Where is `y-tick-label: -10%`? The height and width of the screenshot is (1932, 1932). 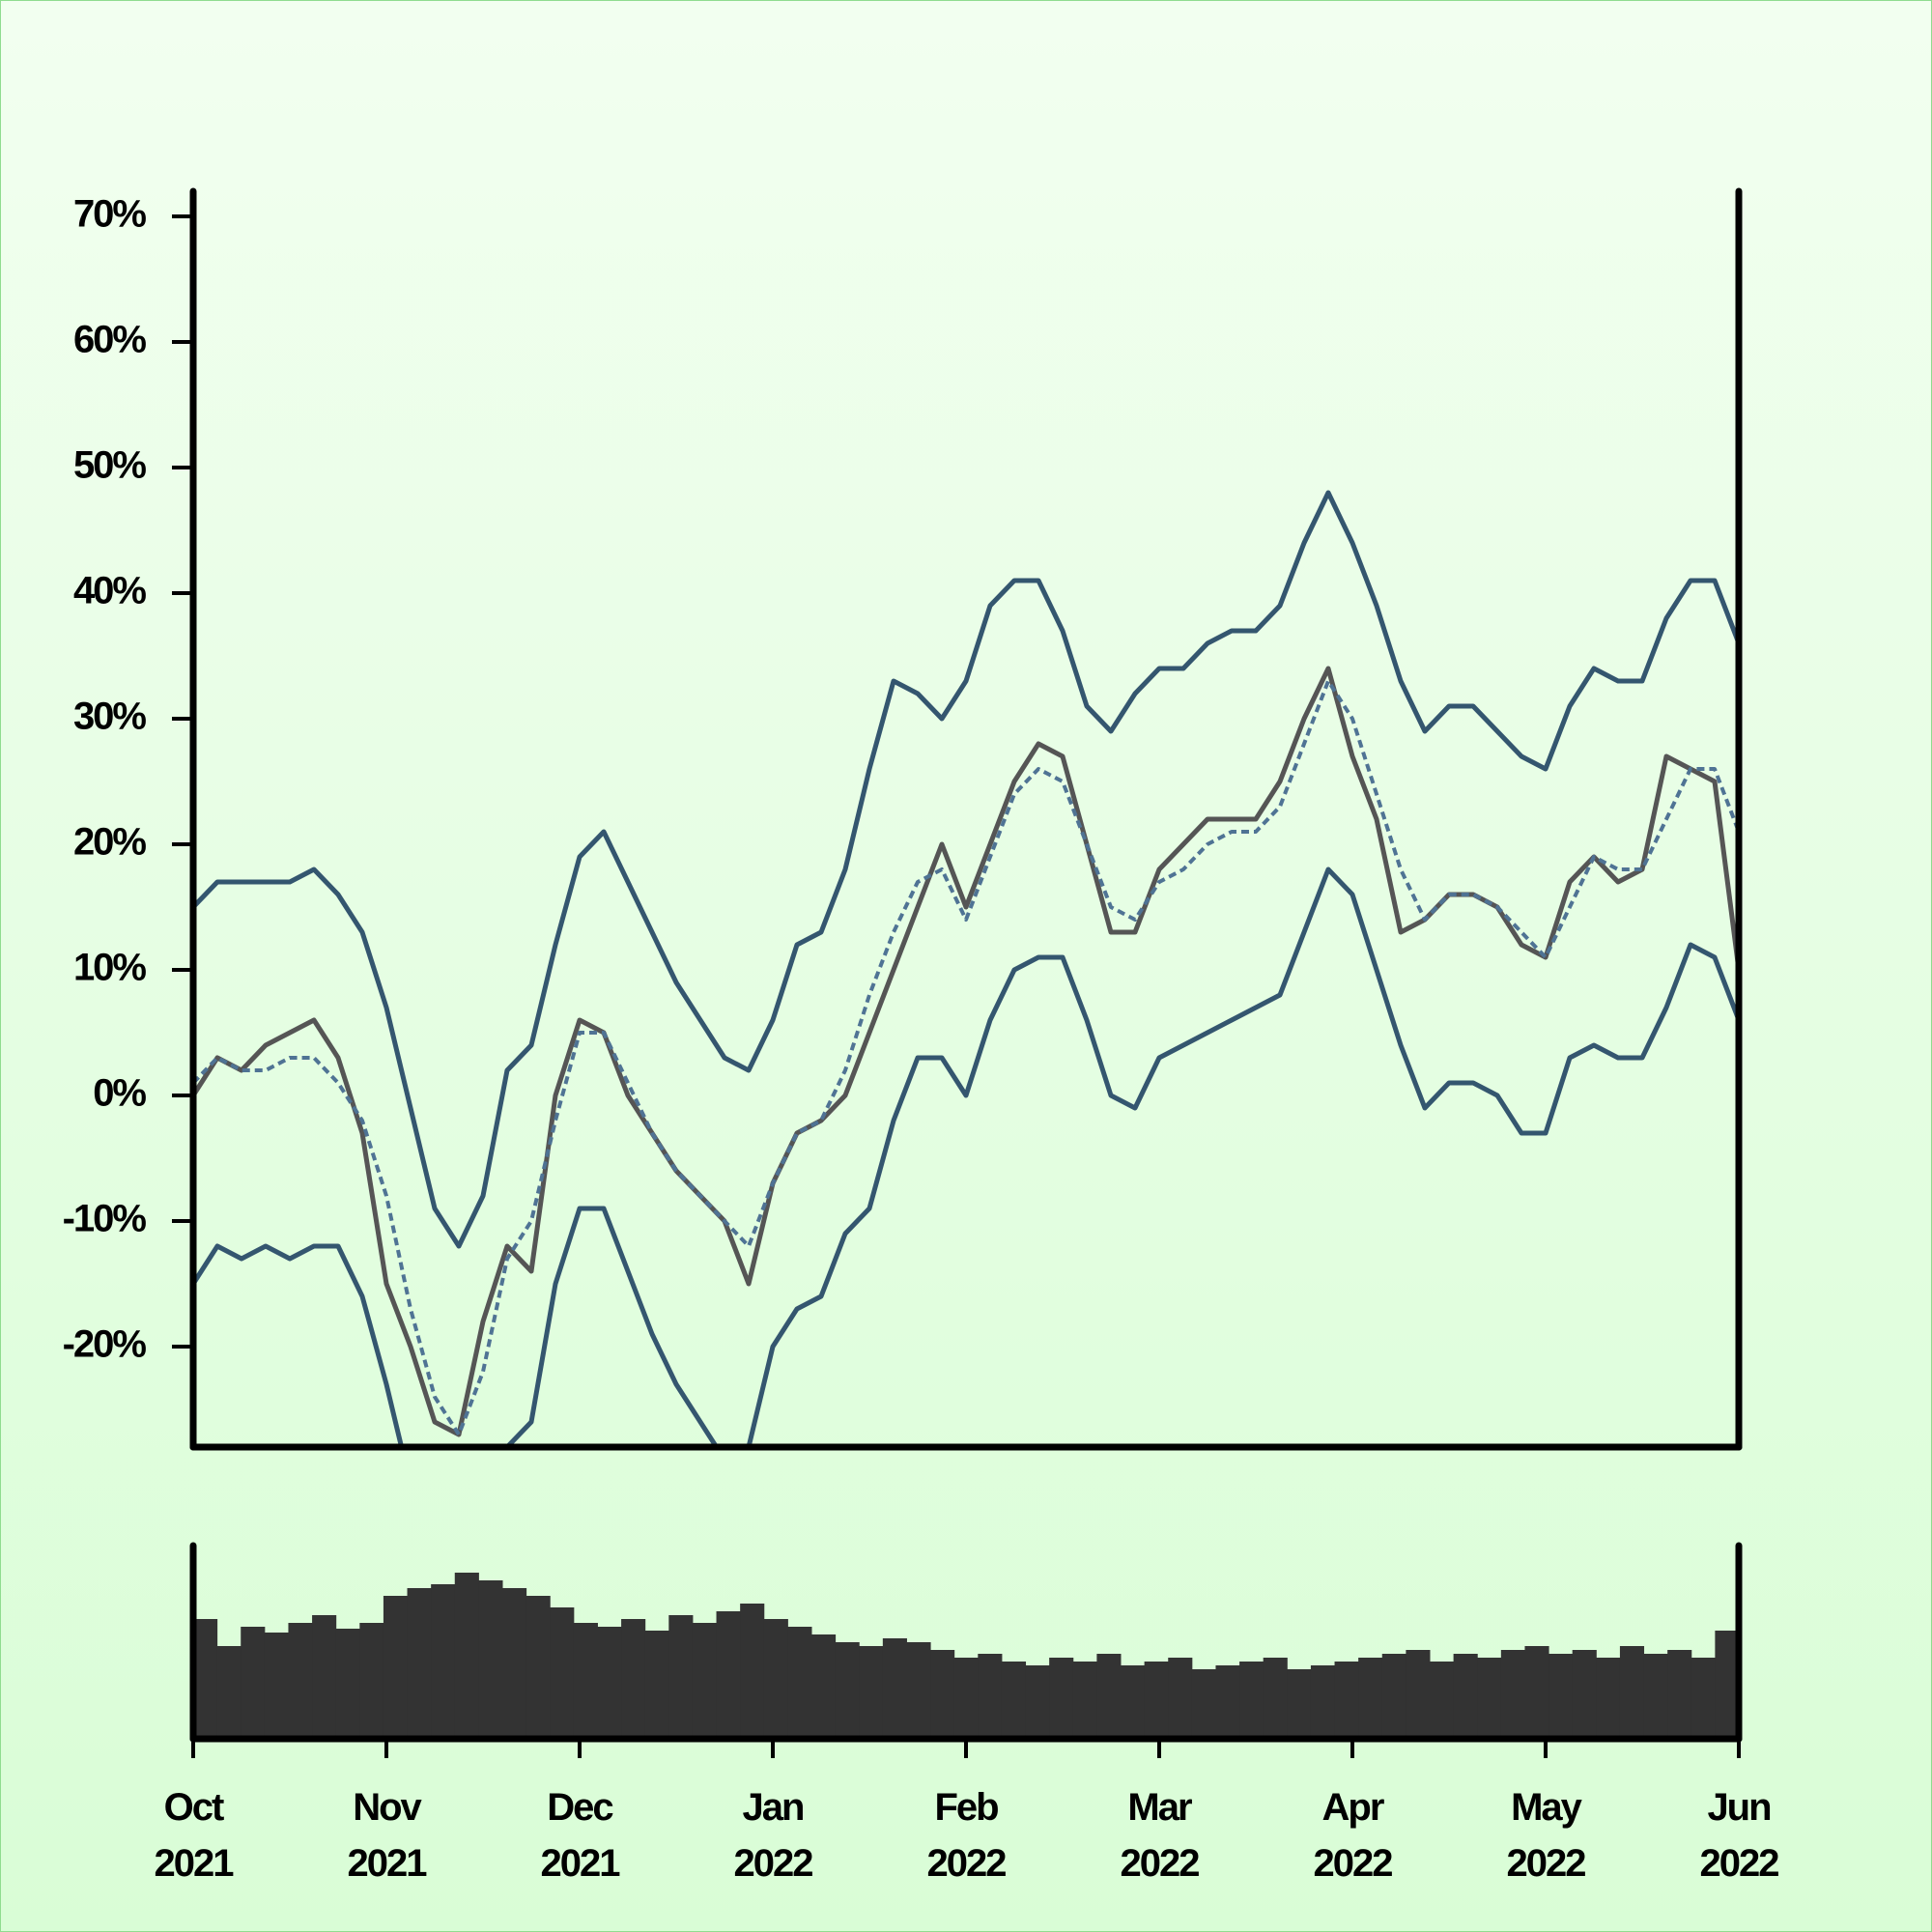
y-tick-label: -10% is located at coordinates (105, 1219).